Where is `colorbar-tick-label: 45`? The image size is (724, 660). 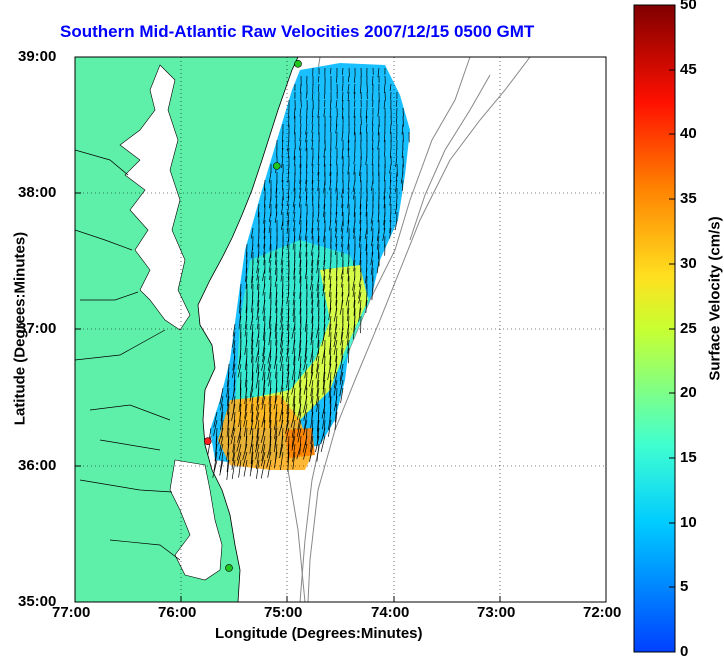 colorbar-tick-label: 45 is located at coordinates (688, 69).